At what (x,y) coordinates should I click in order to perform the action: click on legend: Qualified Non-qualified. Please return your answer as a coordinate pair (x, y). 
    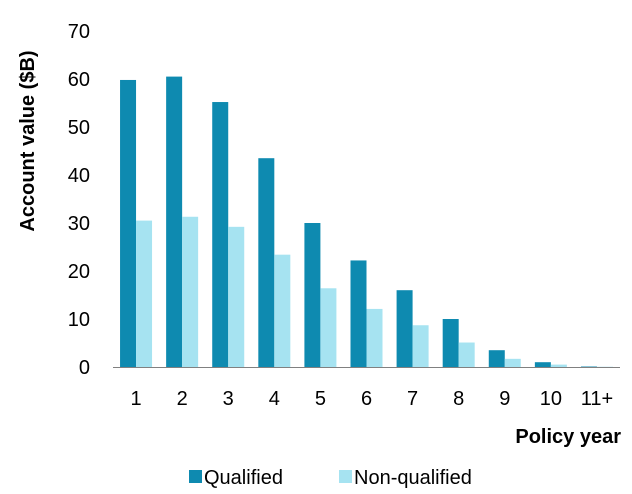
    Looking at the image, I should click on (330, 478).